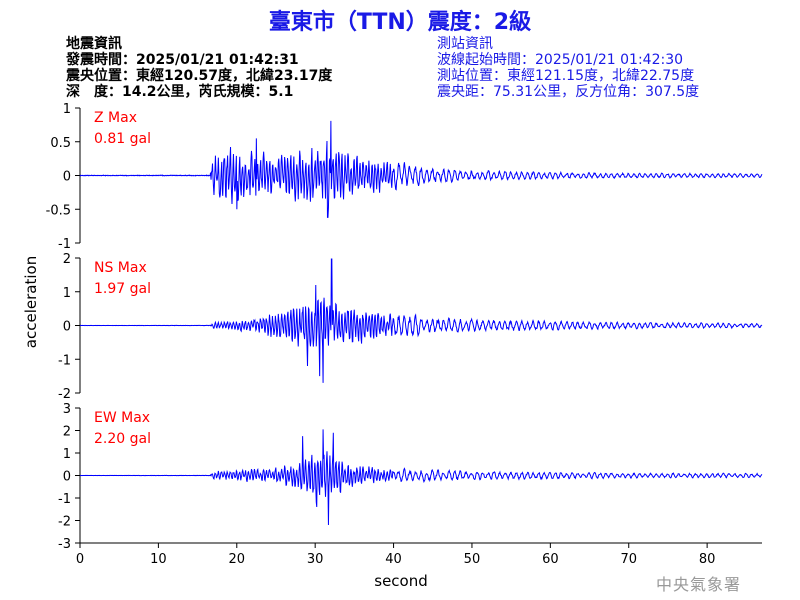 The height and width of the screenshot is (600, 800). Describe the element at coordinates (393, 559) in the screenshot. I see `x-tick-label: 40` at that location.